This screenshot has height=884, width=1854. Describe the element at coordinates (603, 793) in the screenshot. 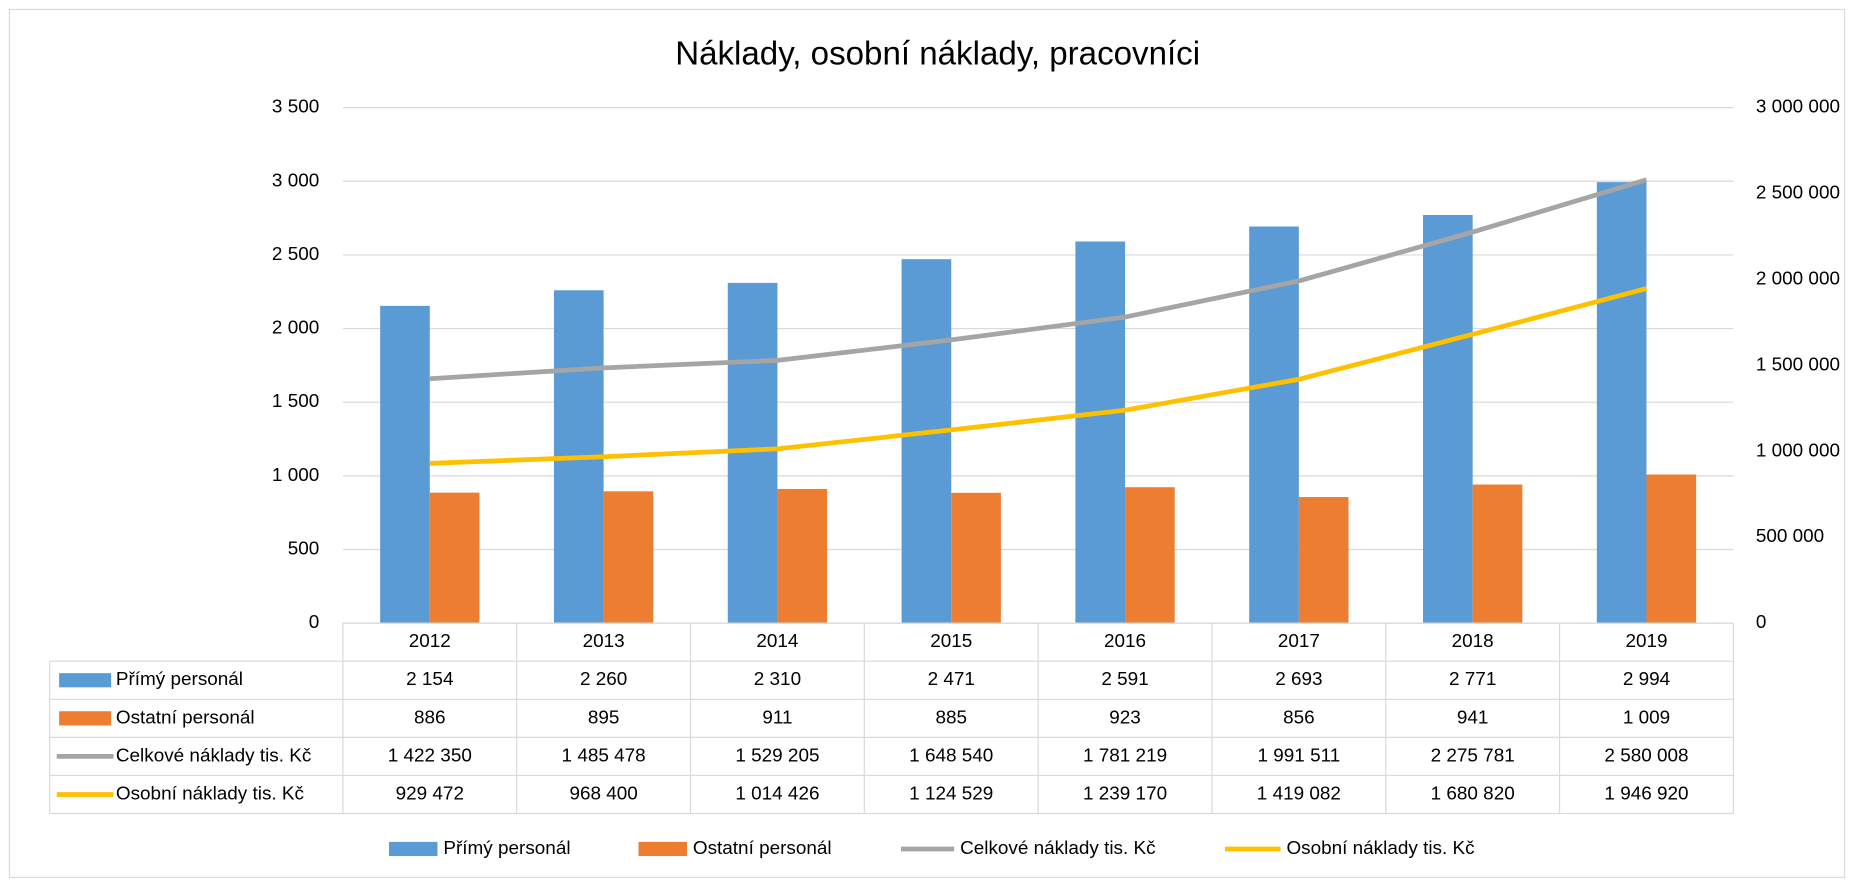

I see `table-value: 968 400` at that location.